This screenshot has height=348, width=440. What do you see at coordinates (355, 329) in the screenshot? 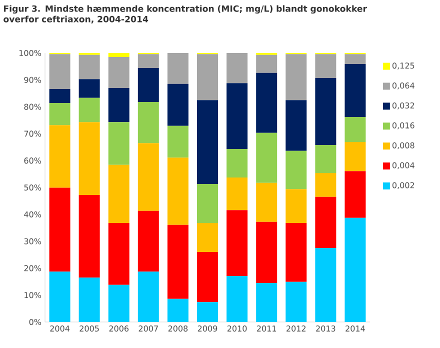
I see `x-tick-label: 2014` at bounding box center [355, 329].